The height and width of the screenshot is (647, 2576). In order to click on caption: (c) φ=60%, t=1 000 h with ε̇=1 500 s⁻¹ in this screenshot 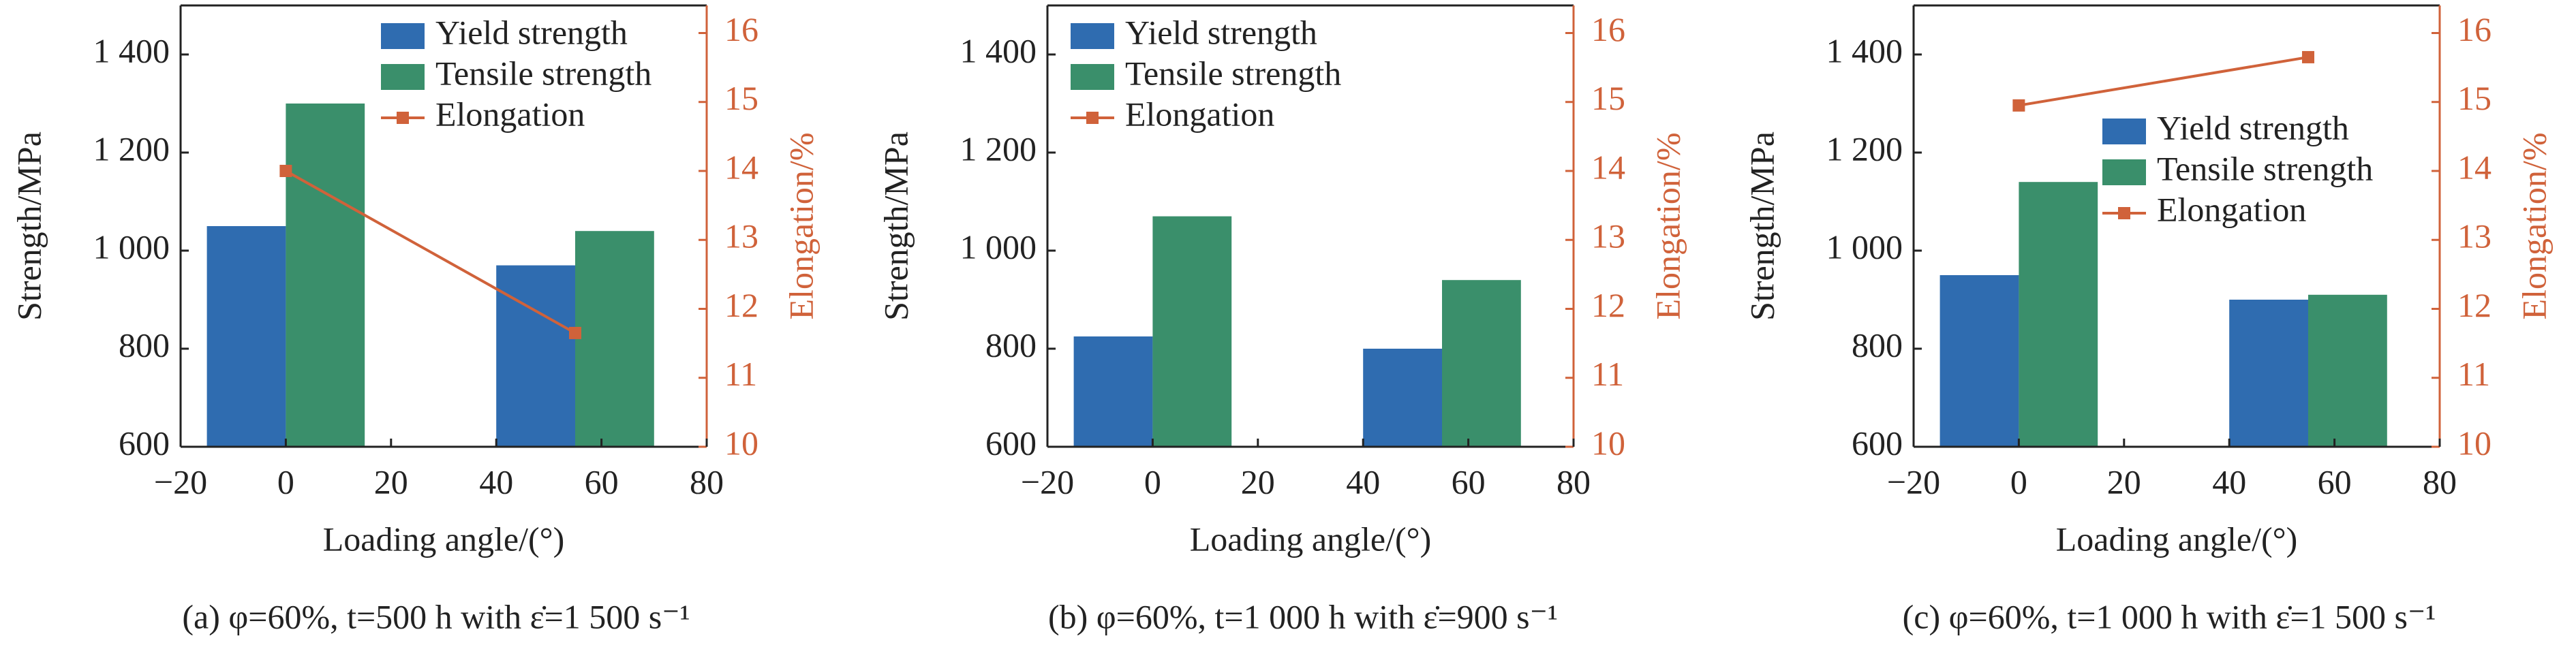, I will do `click(2169, 616)`.